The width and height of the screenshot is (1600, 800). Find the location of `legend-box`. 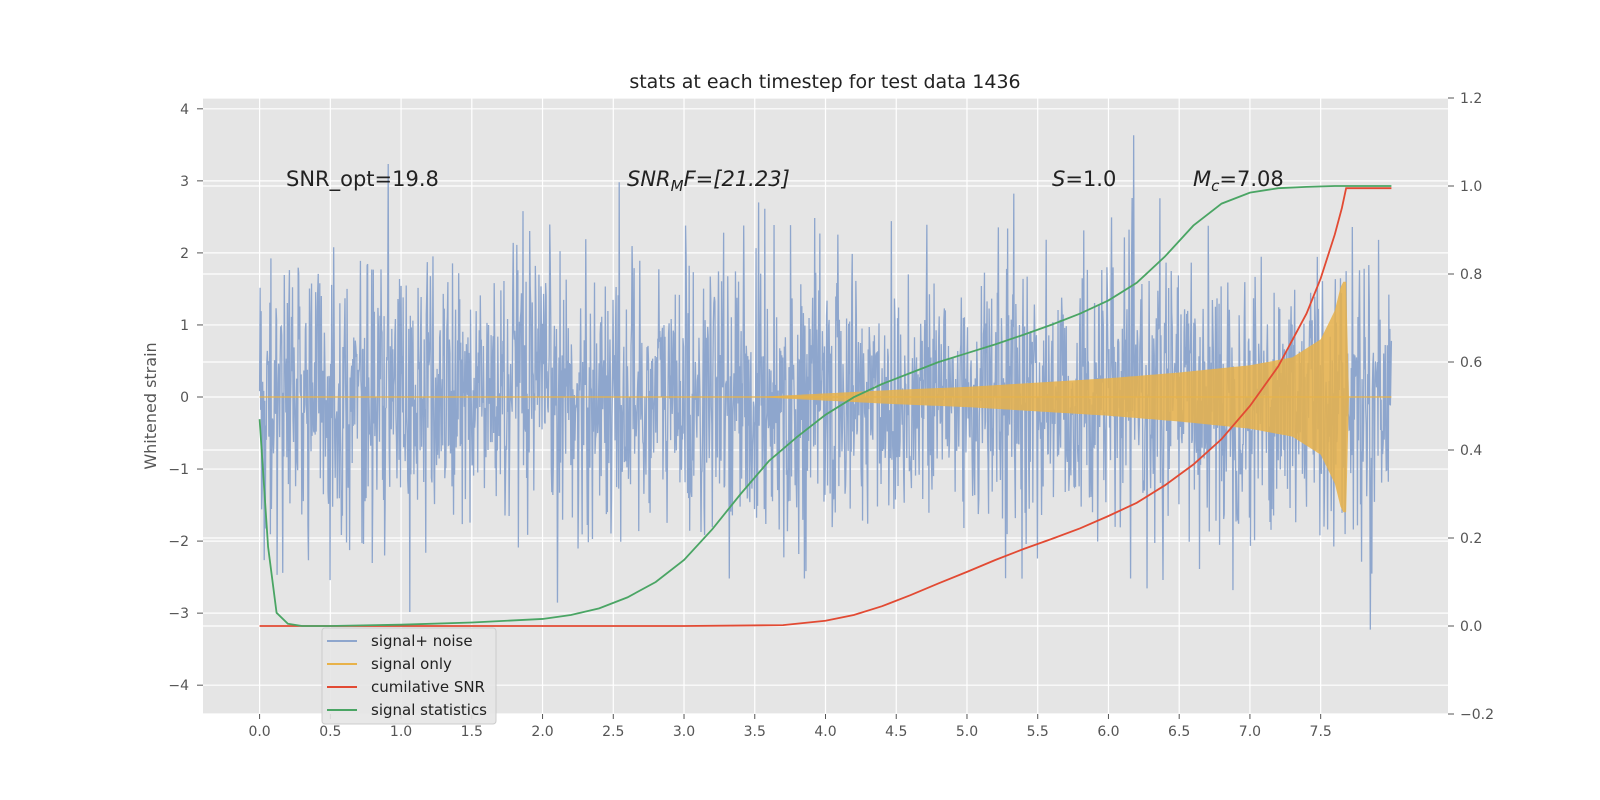

legend-box is located at coordinates (409, 676).